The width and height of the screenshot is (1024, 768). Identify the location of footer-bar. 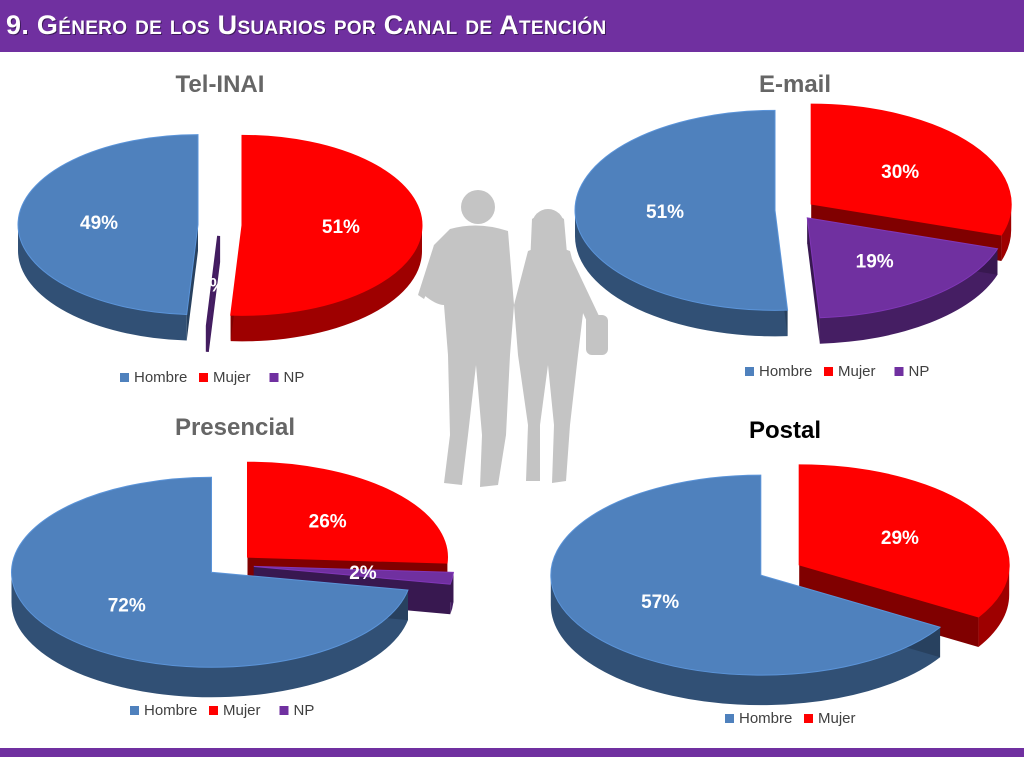
(512, 752).